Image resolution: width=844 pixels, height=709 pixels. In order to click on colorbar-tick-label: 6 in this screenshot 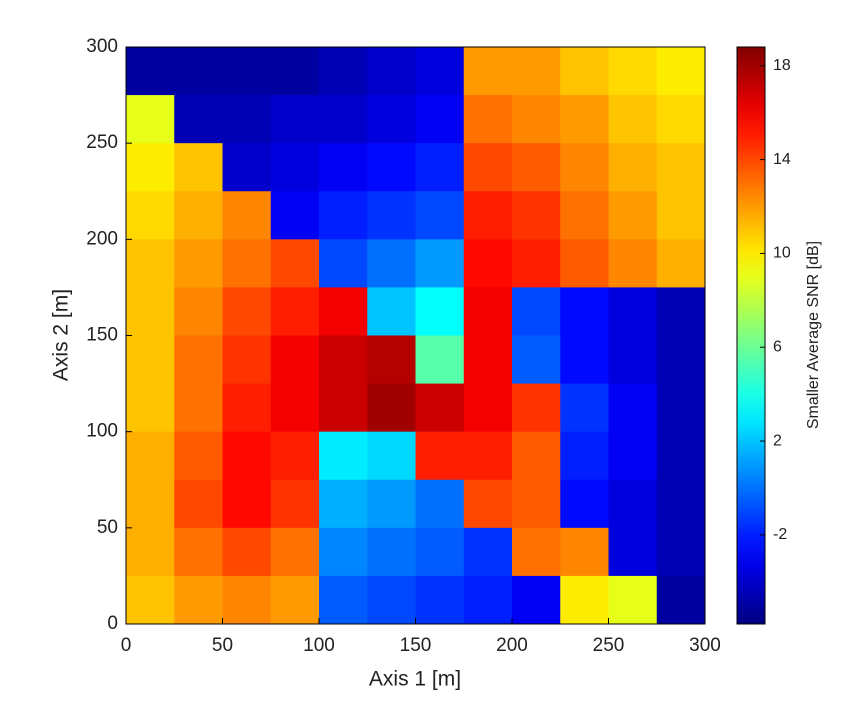, I will do `click(777, 346)`.